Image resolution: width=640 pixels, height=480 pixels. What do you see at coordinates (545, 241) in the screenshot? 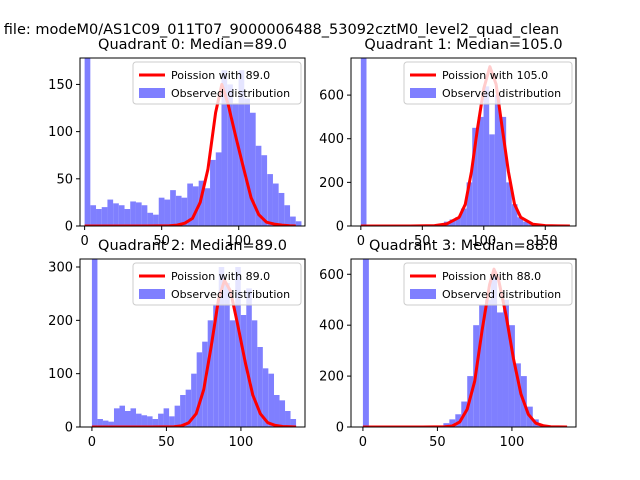
I see `x-tick-label: 150` at bounding box center [545, 241].